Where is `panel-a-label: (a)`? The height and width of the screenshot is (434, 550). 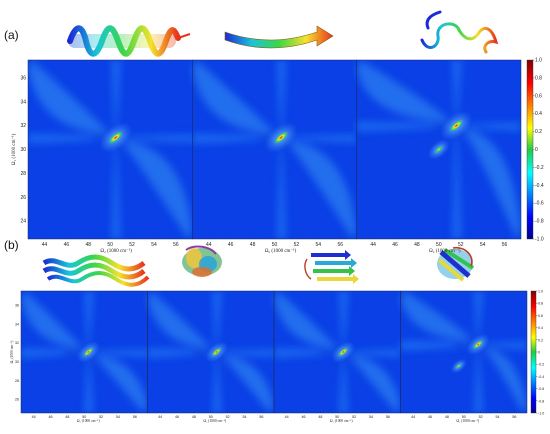 panel-a-label: (a) is located at coordinates (11, 35).